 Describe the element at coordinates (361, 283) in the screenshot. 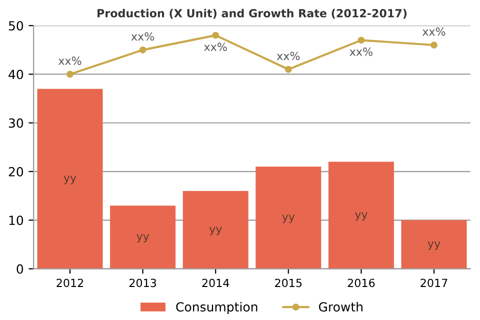

I see `x-tick-label: 2016` at that location.